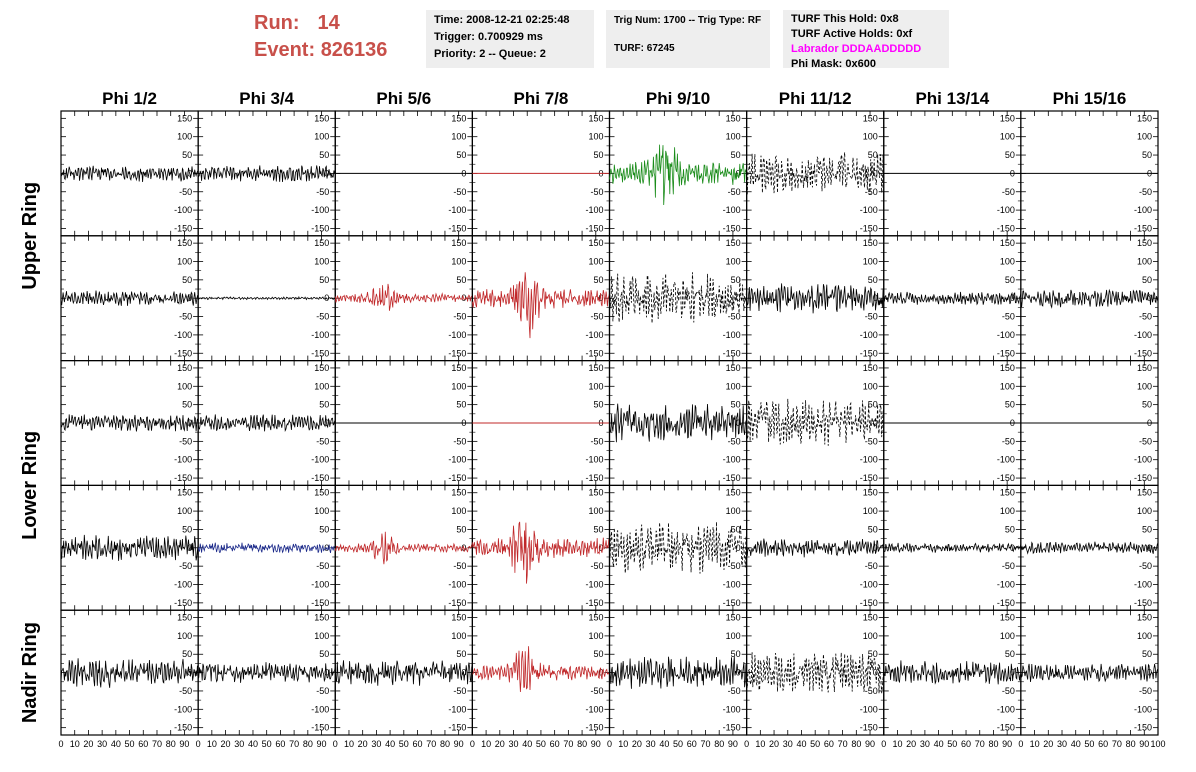 The width and height of the screenshot is (1196, 772). What do you see at coordinates (320, 37) in the screenshot?
I see `run-event-header: Run: 14 Event: 826136` at bounding box center [320, 37].